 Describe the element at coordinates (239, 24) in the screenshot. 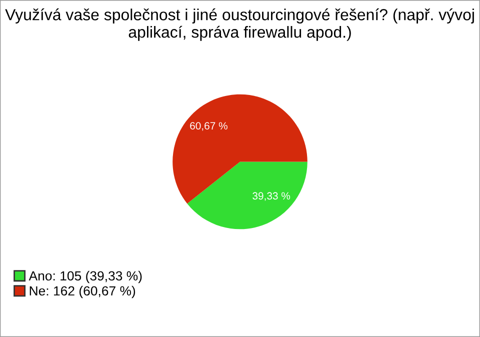

I see `chart-title: Využívá vaše společnost i jiné oustourcingové řešení? (např. vývoj aplikací, správa firewallu apod.)` at that location.